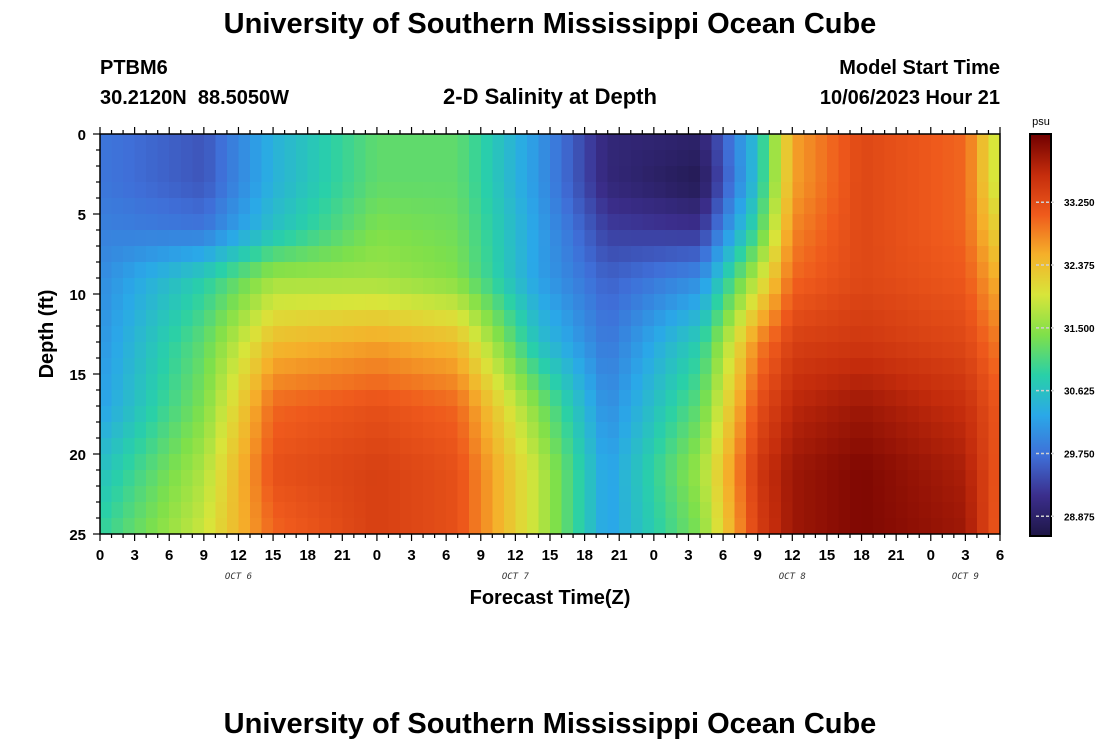 This screenshot has height=750, width=1100. What do you see at coordinates (1079, 517) in the screenshot?
I see `colorbar-tick-label: 28.875` at bounding box center [1079, 517].